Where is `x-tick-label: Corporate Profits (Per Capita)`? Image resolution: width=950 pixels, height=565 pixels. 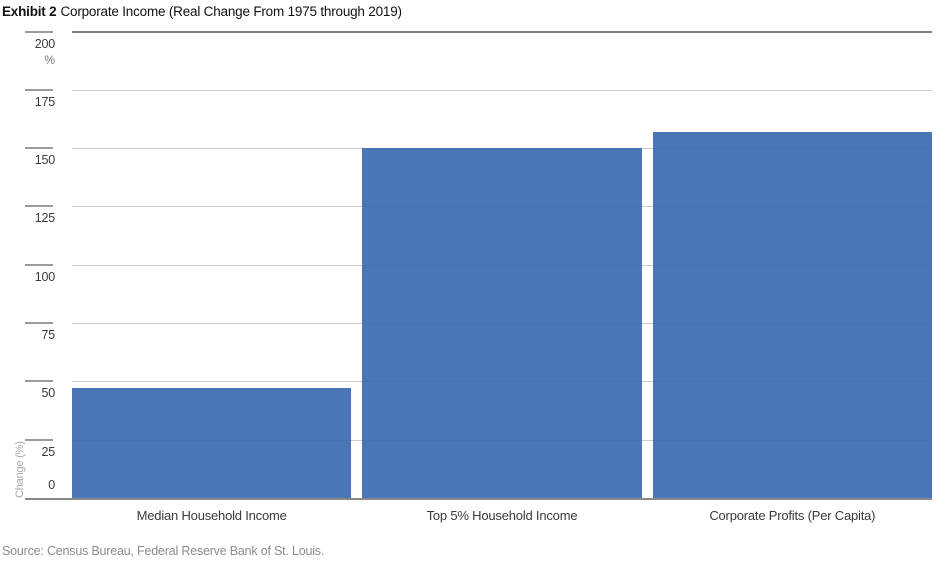
x-tick-label: Corporate Profits (Per Capita) is located at coordinates (792, 515).